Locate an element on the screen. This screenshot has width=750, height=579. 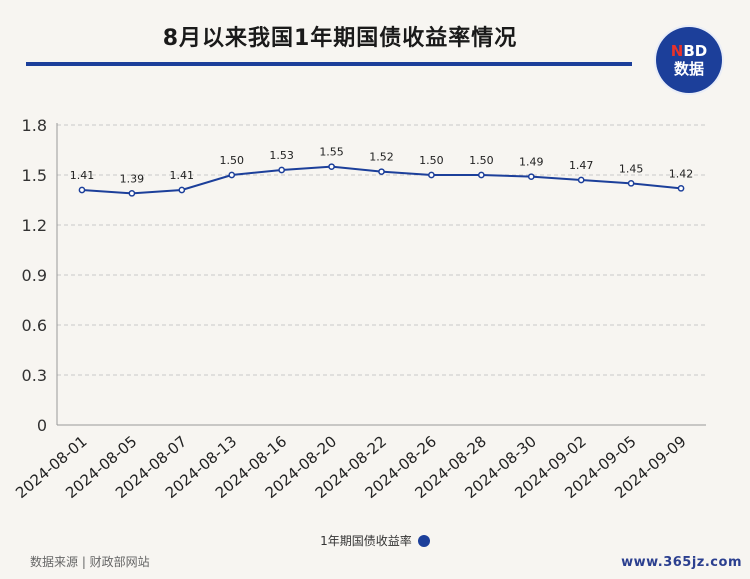
y-tick-label: 0 is located at coordinates (42, 425).